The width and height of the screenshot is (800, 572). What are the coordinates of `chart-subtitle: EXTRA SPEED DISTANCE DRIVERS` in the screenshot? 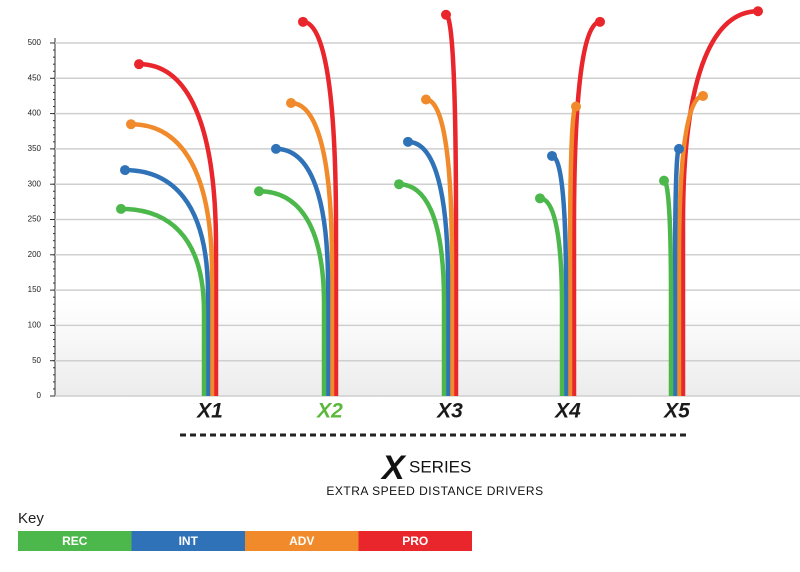 It's located at (434, 491).